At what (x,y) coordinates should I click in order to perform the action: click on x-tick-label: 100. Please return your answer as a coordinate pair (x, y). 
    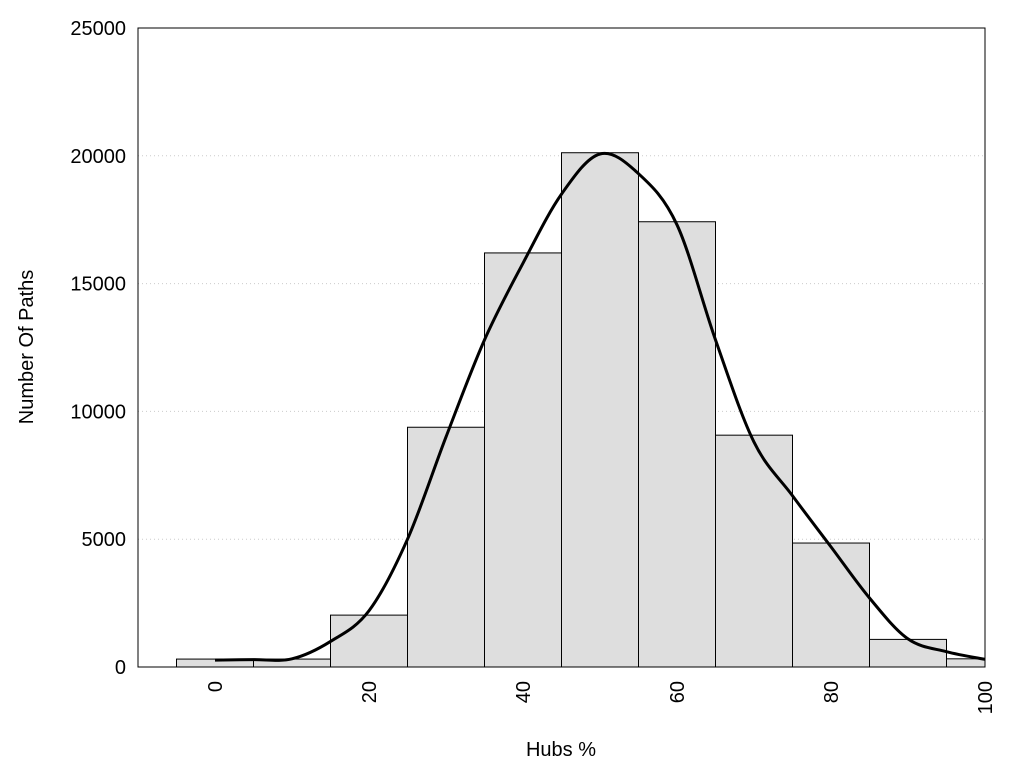
    Looking at the image, I should click on (986, 697).